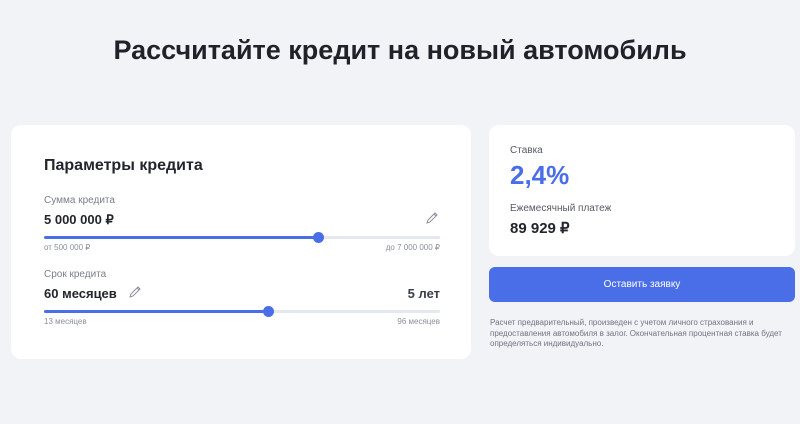 This screenshot has width=800, height=424. Describe the element at coordinates (156, 311) in the screenshot. I see `term-slider-fill` at that location.